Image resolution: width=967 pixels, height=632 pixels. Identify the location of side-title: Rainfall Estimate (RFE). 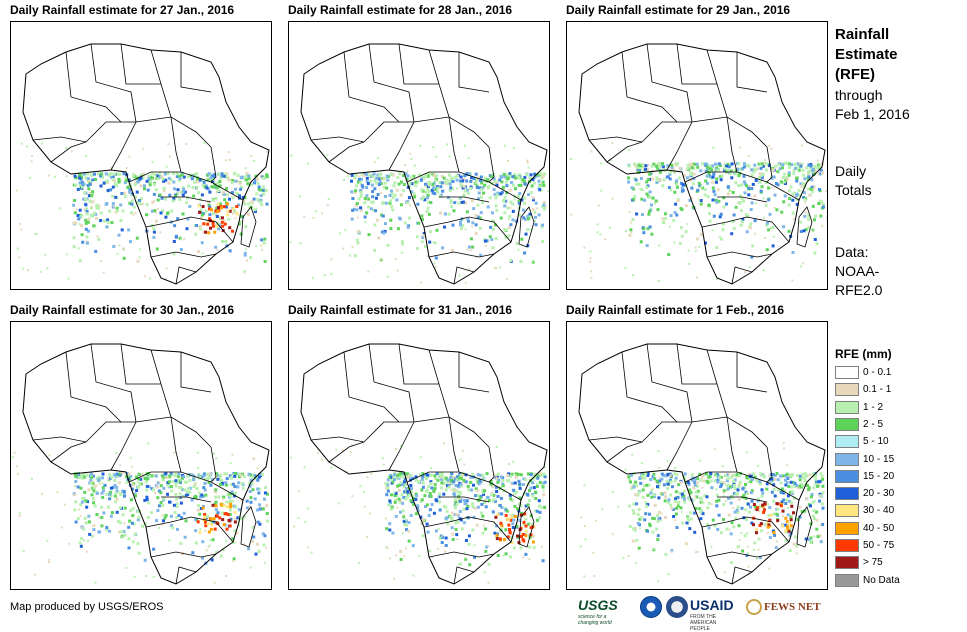
(866, 54).